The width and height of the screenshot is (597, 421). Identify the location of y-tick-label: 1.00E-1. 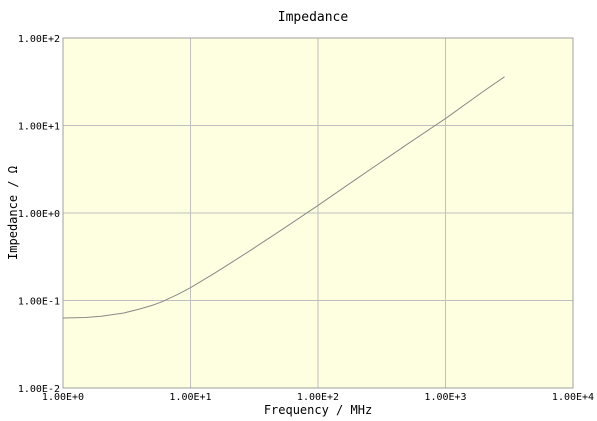
(39, 302).